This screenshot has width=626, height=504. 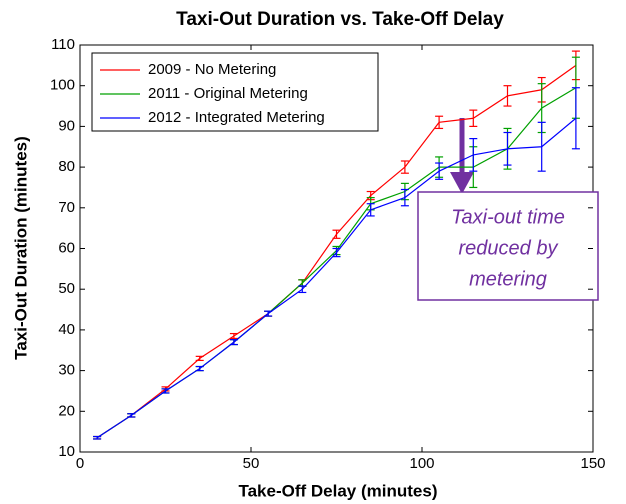 What do you see at coordinates (251, 463) in the screenshot?
I see `x-tick-label: 50` at bounding box center [251, 463].